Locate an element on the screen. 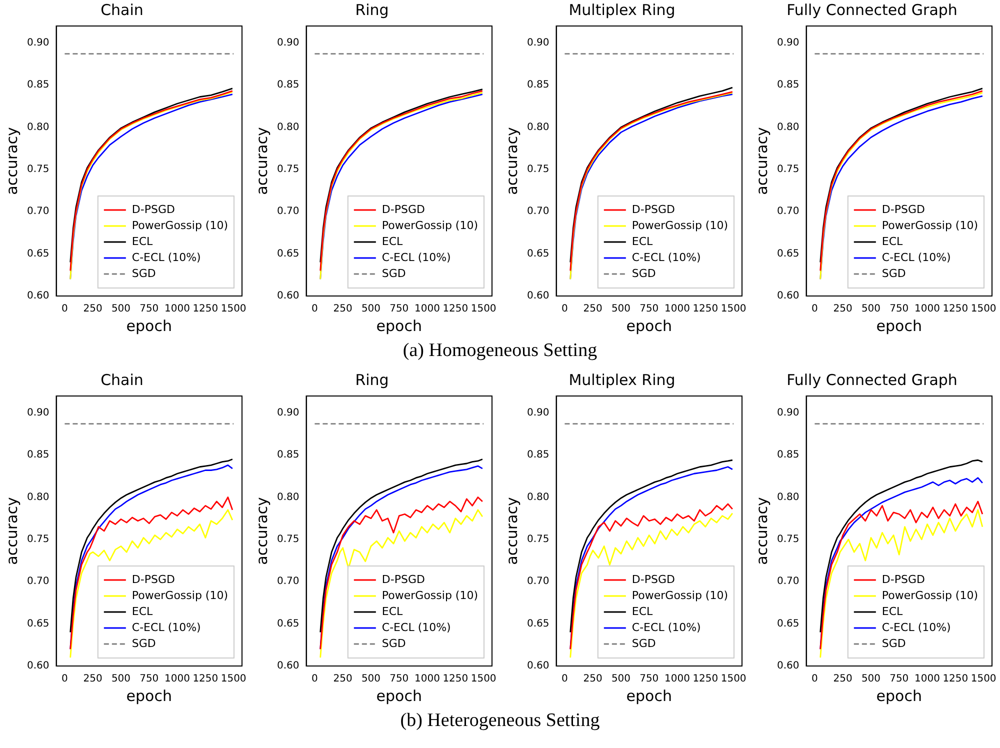  text: (a) Homogeneous Setting is located at coordinates (500, 351).